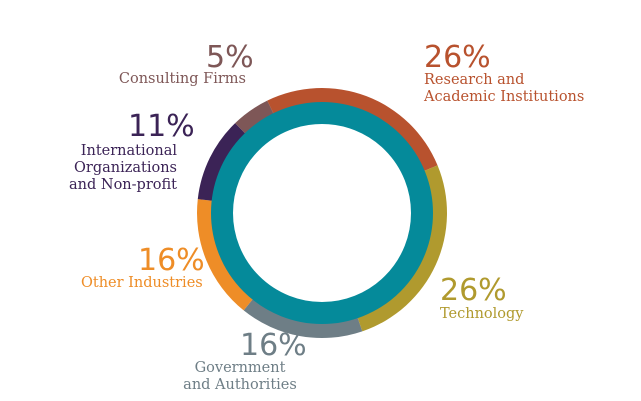 This screenshot has width=641, height=401. What do you see at coordinates (171, 260) in the screenshot?
I see `pct-label-other-industries: 16%` at bounding box center [171, 260].